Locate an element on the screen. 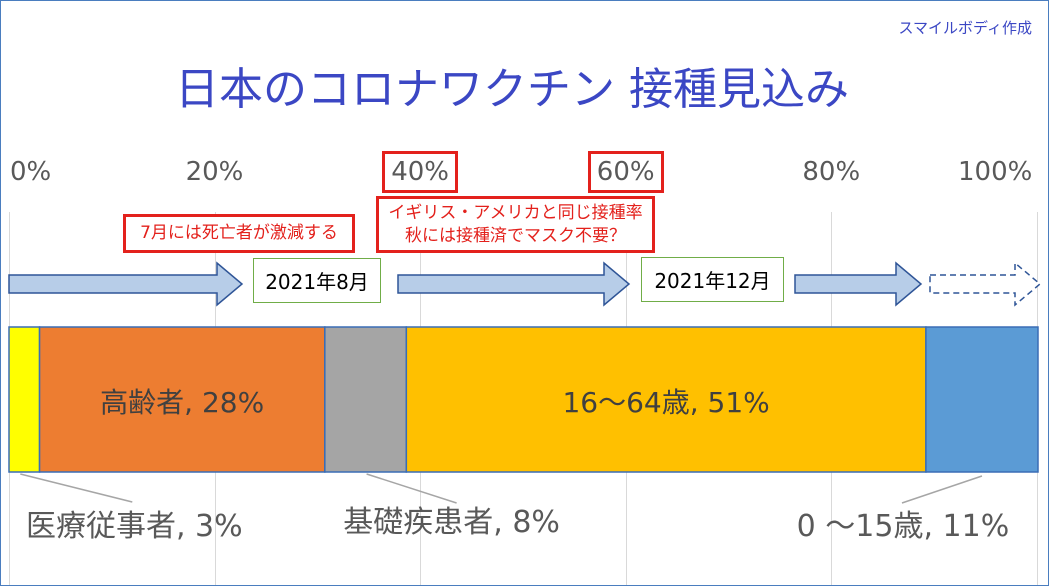 The width and height of the screenshot is (1050, 587). tick-label-40pct: 40% is located at coordinates (420, 172).